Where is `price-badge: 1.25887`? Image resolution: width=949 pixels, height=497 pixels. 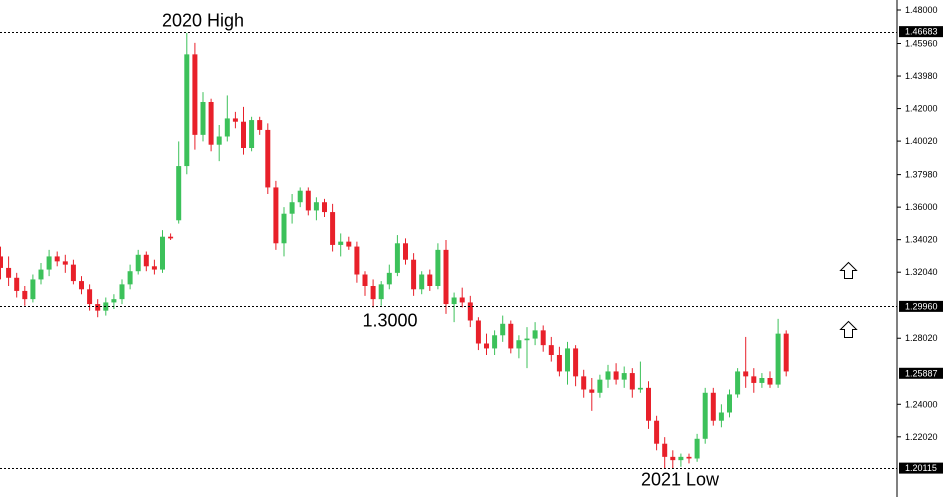 price-badge: 1.25887 is located at coordinates (921, 373).